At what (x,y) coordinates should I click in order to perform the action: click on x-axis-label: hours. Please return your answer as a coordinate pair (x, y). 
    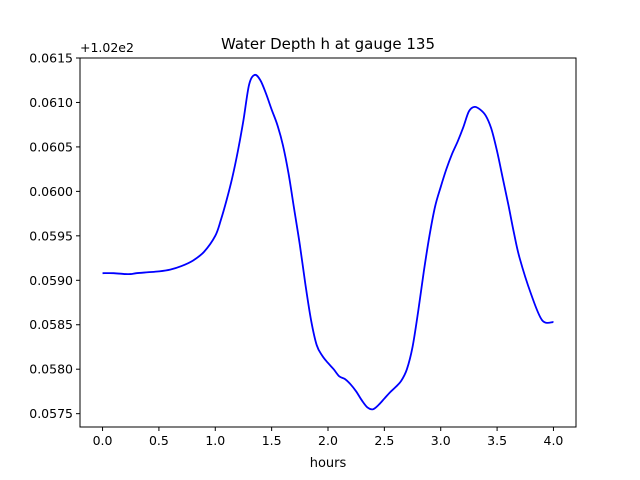
    Looking at the image, I should click on (328, 463).